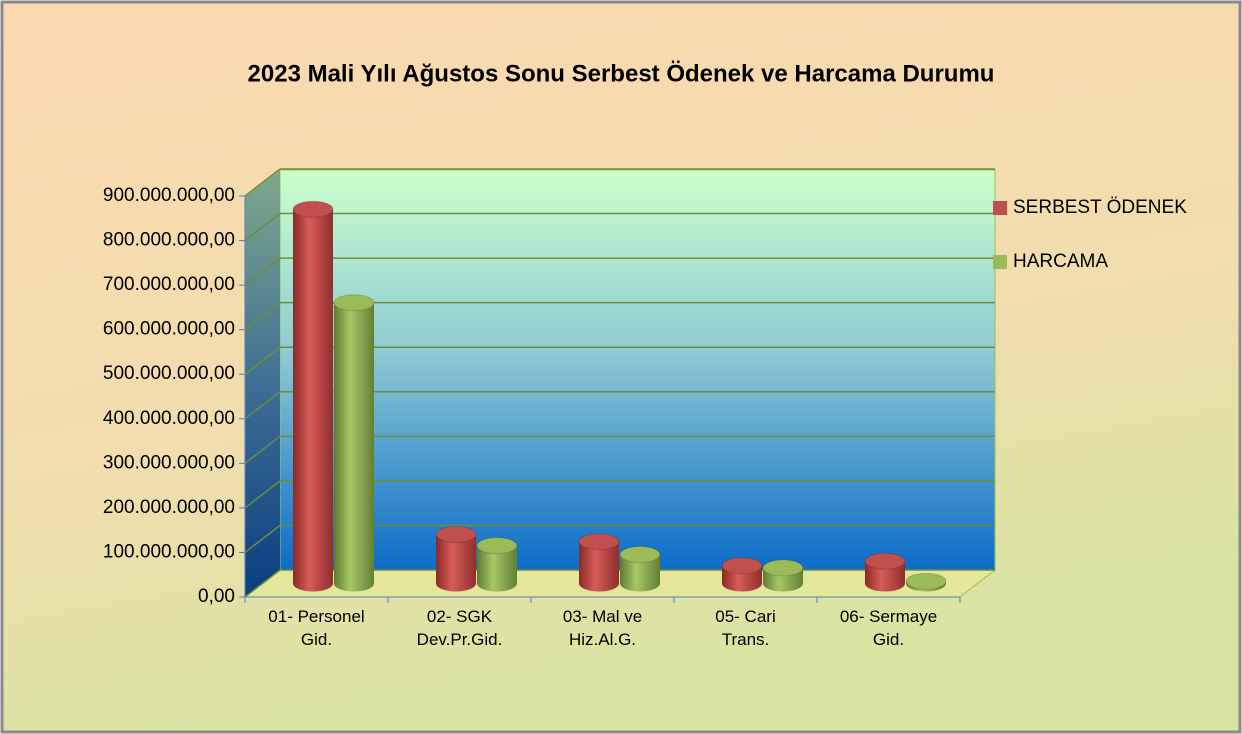  I want to click on y-tick-label: 500.000.000,00, so click(169, 373).